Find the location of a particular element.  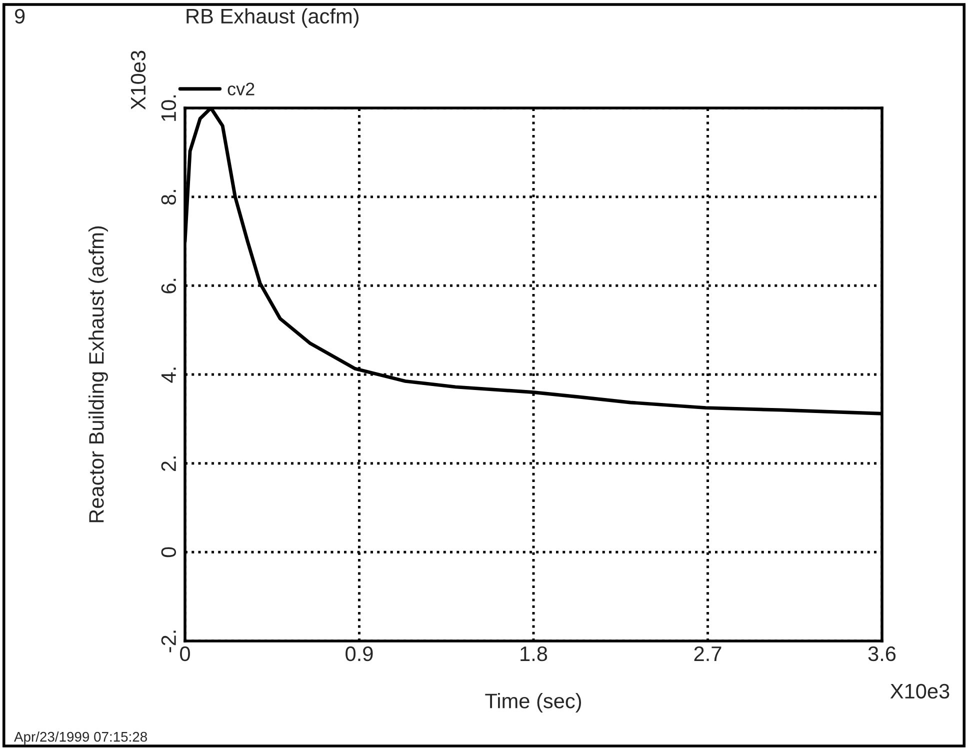

x-tick-label: 2.7 is located at coordinates (708, 653).